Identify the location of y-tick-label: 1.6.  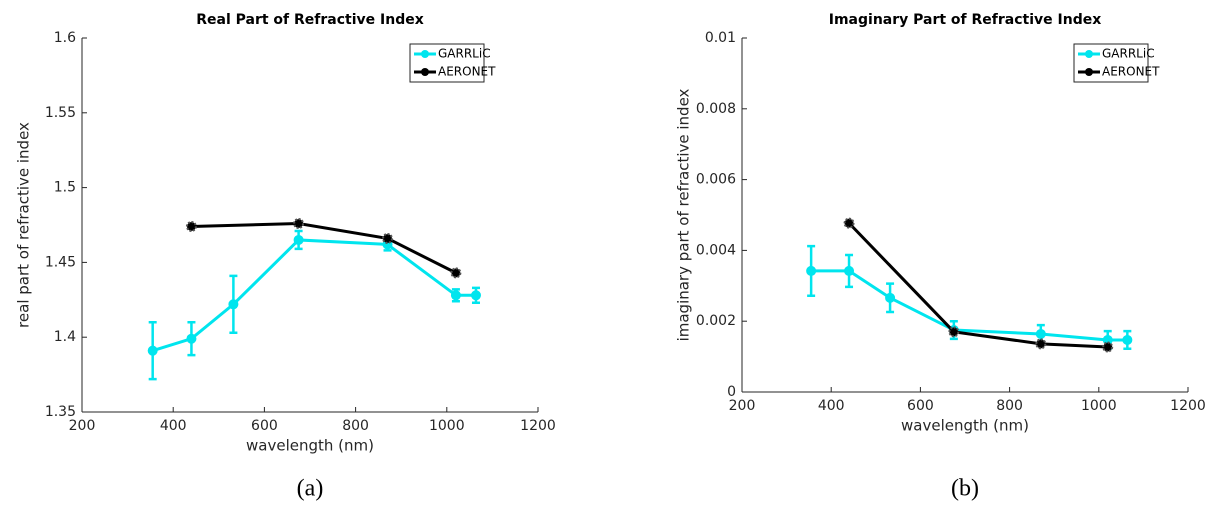
(65, 38).